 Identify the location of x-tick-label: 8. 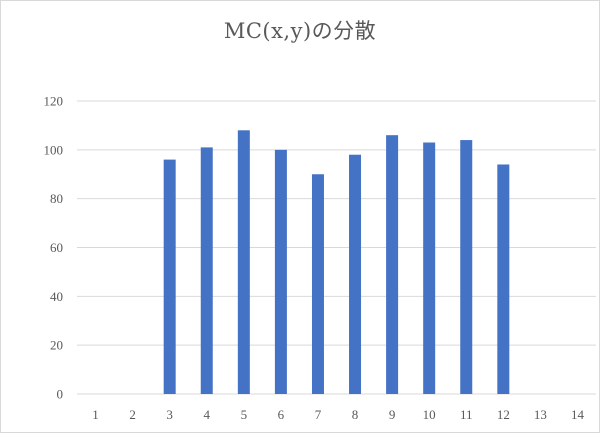
(355, 414).